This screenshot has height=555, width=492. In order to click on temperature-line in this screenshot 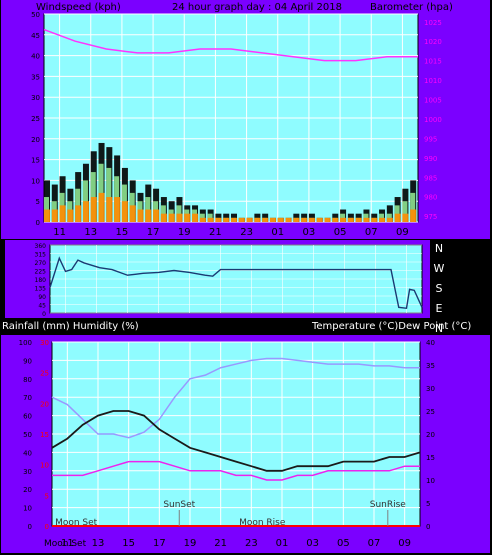, I will do `click(236, 441)`.